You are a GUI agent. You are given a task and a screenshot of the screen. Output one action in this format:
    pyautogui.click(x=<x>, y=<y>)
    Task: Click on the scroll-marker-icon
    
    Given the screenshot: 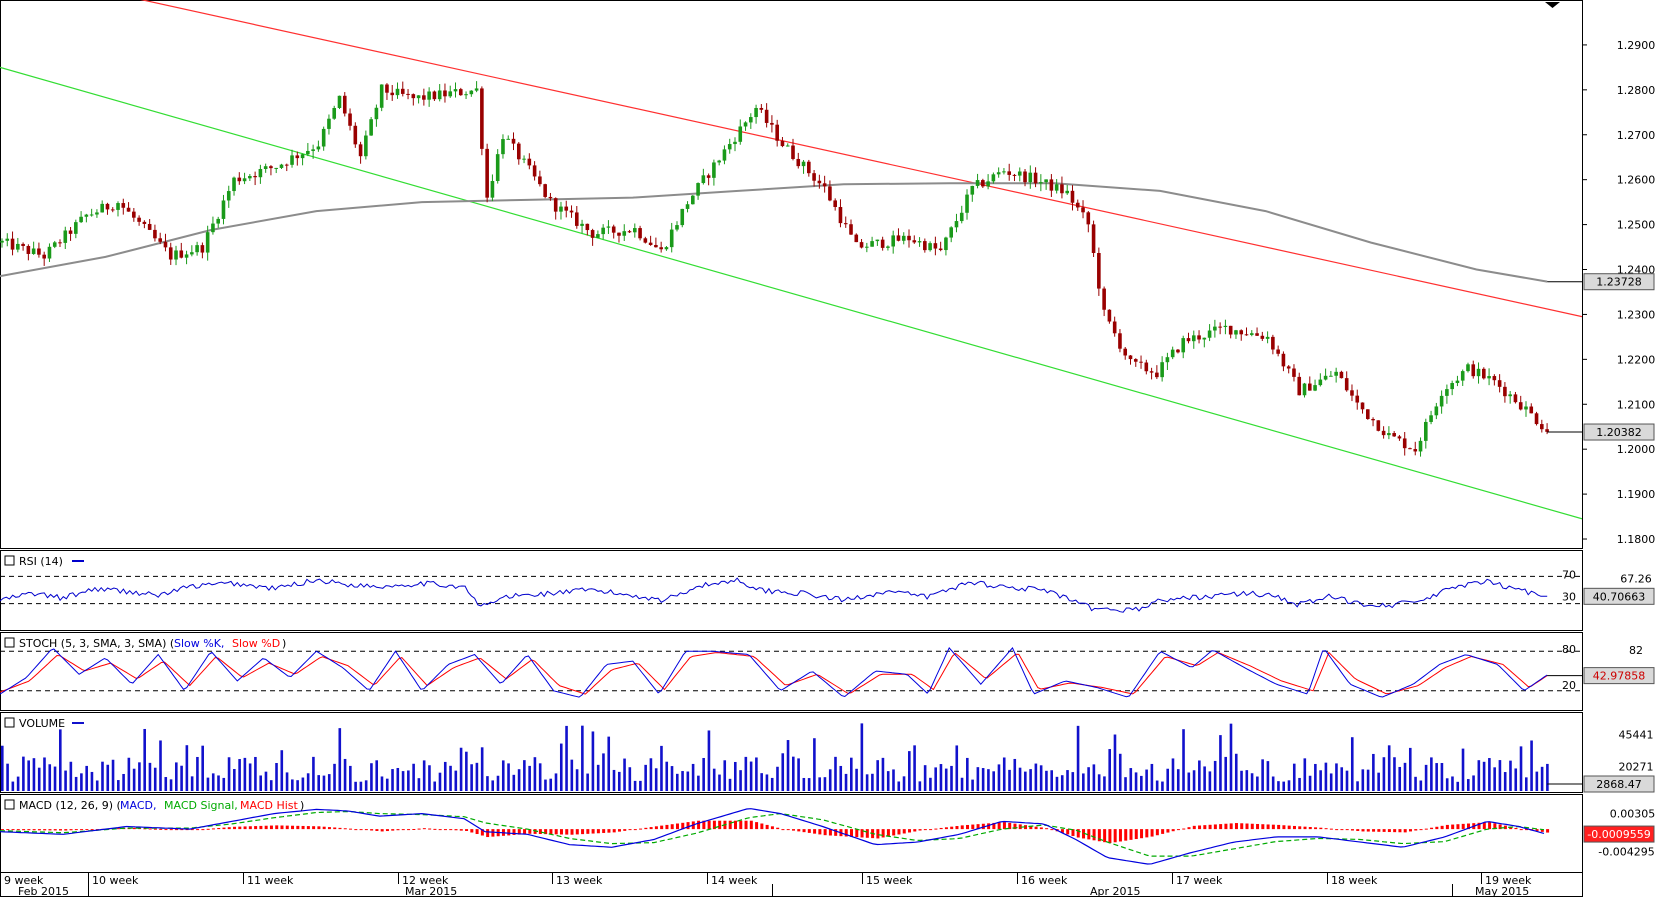 What is the action you would take?
    pyautogui.click(x=1552, y=5)
    